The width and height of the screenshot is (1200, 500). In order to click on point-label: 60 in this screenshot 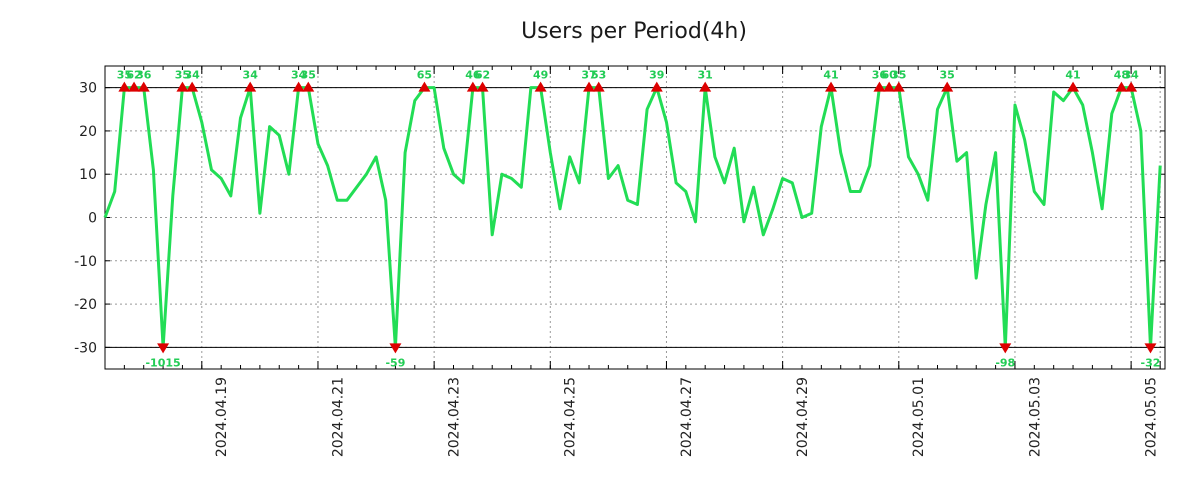, I will do `click(889, 75)`.